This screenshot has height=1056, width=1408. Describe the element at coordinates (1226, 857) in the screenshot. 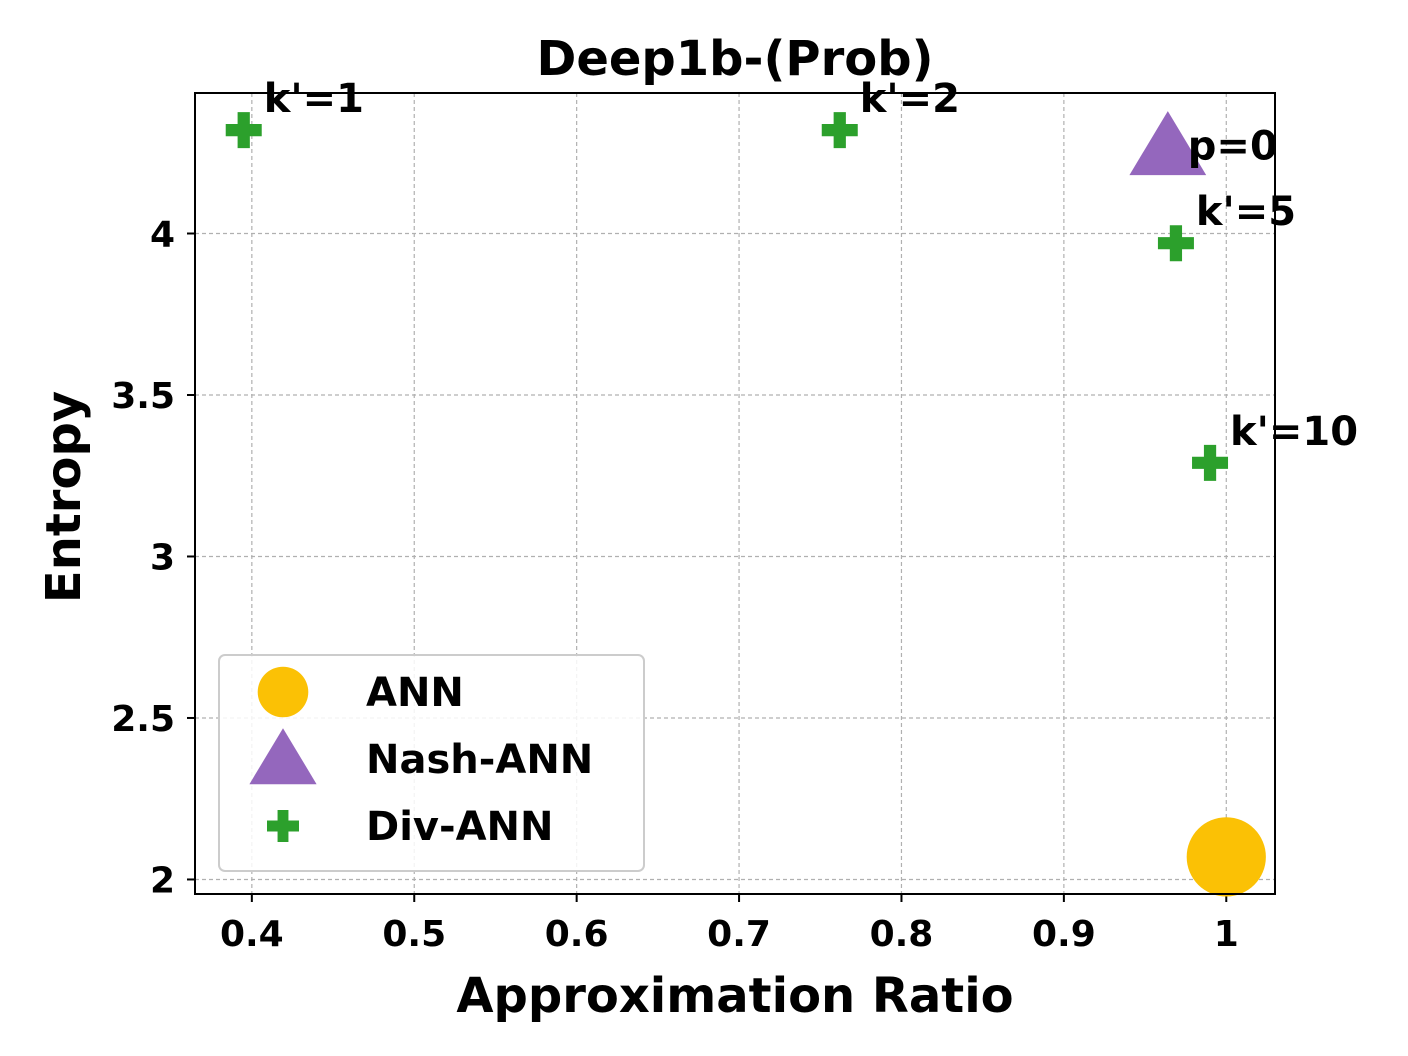

I see `ann-point` at that location.